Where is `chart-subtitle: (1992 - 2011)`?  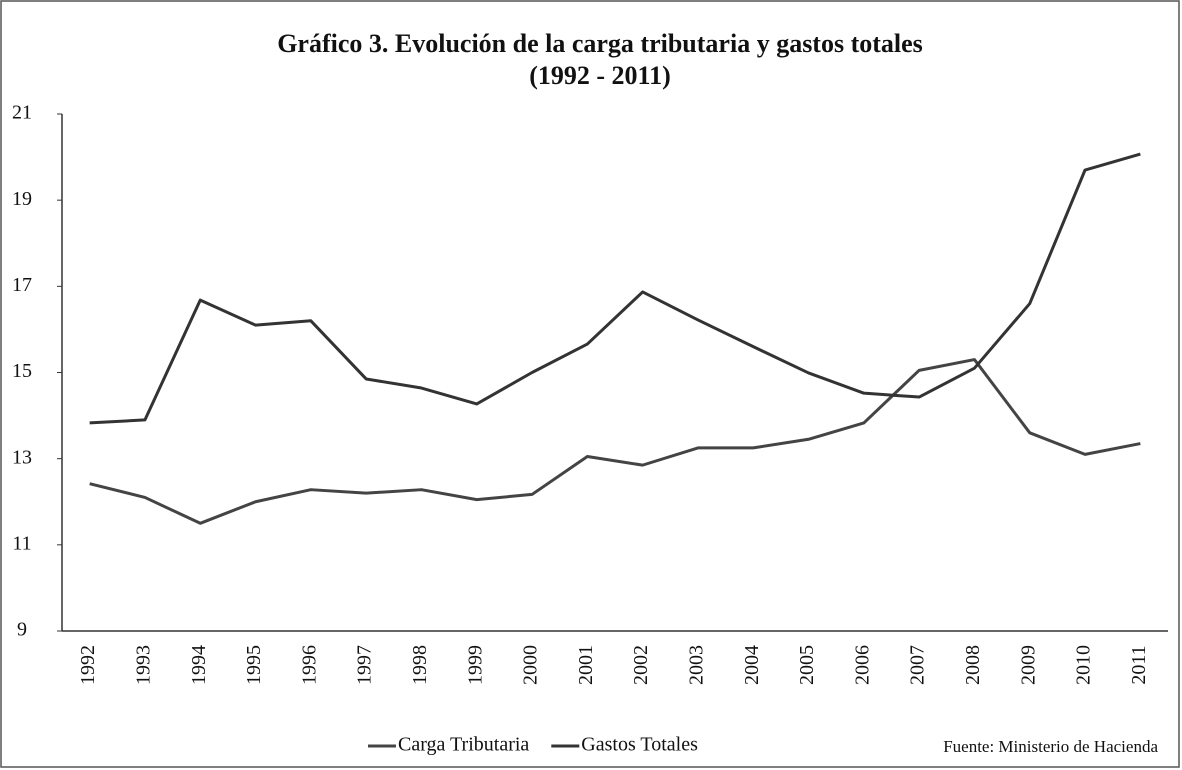 chart-subtitle: (1992 - 2011) is located at coordinates (600, 75).